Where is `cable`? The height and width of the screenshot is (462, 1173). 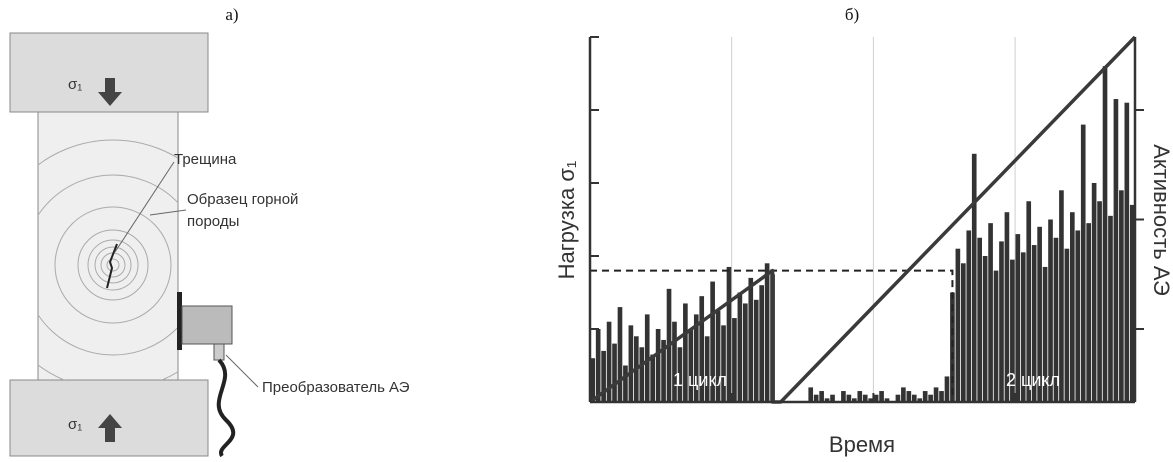
cable is located at coordinates (226, 408).